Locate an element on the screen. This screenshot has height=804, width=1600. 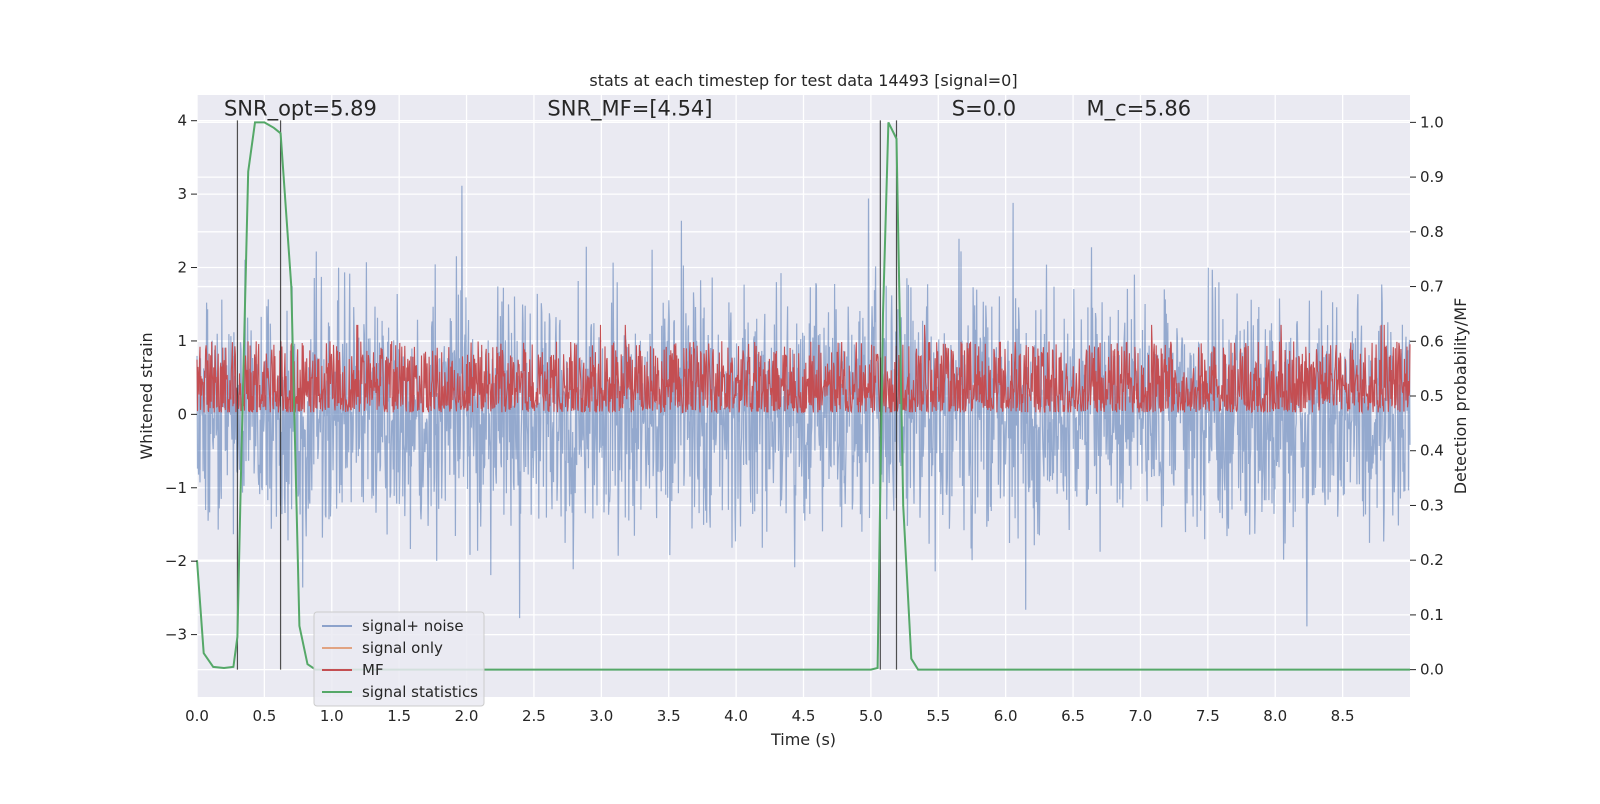
annotation-text: SNR_opt=5.89 is located at coordinates (300, 108).